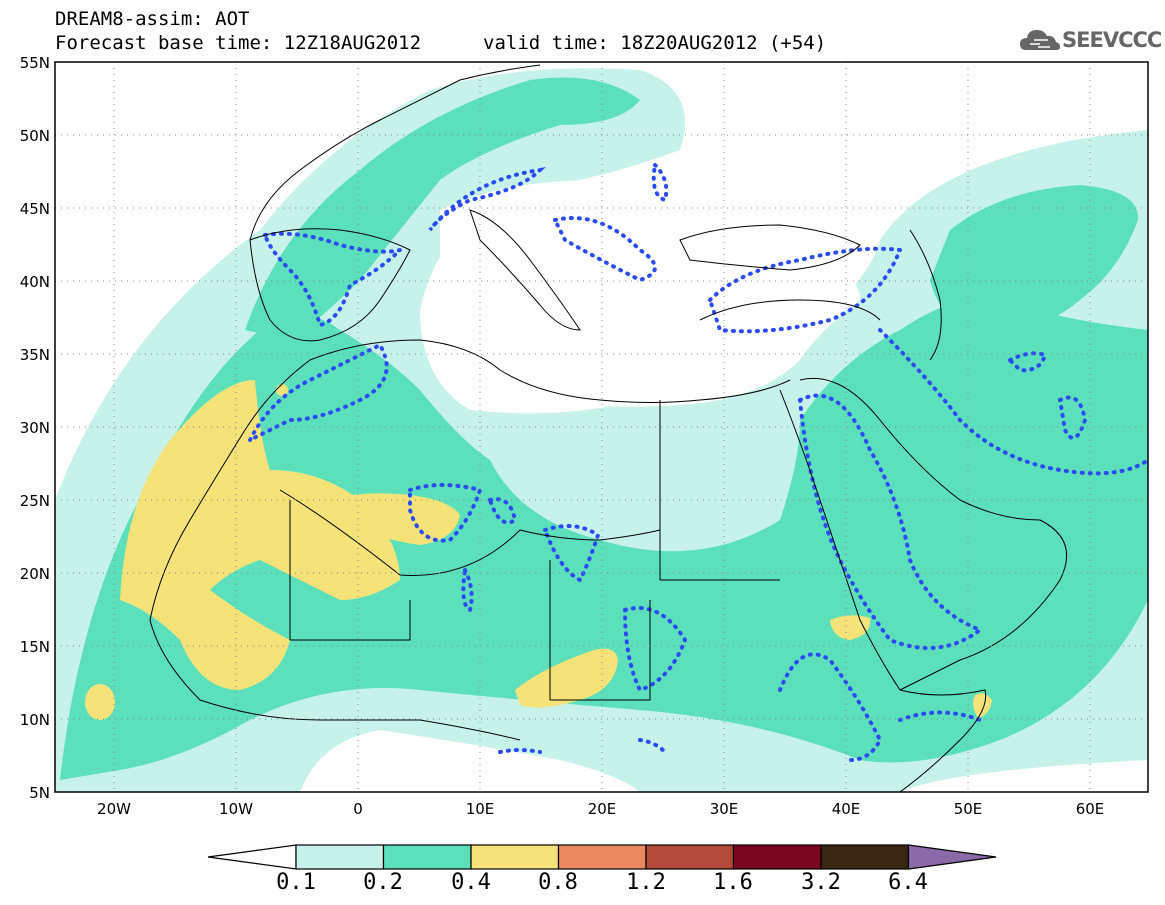  What do you see at coordinates (655, 43) in the screenshot?
I see `valid-time: valid time: 18Z20AUG2012 (+54)` at bounding box center [655, 43].